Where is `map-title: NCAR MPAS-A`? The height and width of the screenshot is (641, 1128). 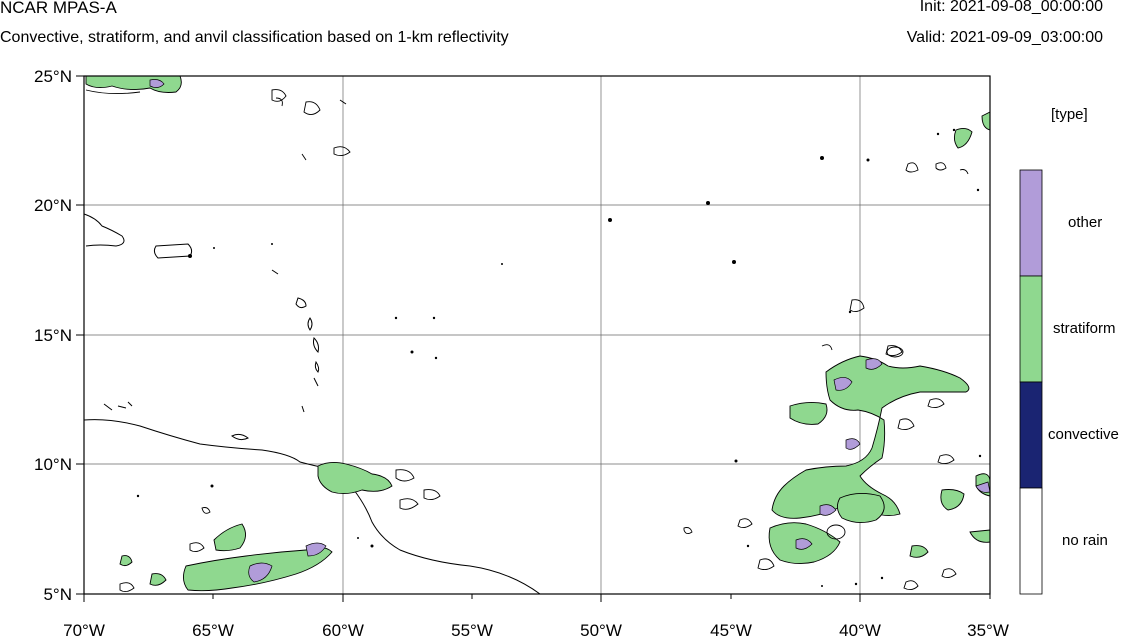 map-title: NCAR MPAS-A is located at coordinates (58, 8).